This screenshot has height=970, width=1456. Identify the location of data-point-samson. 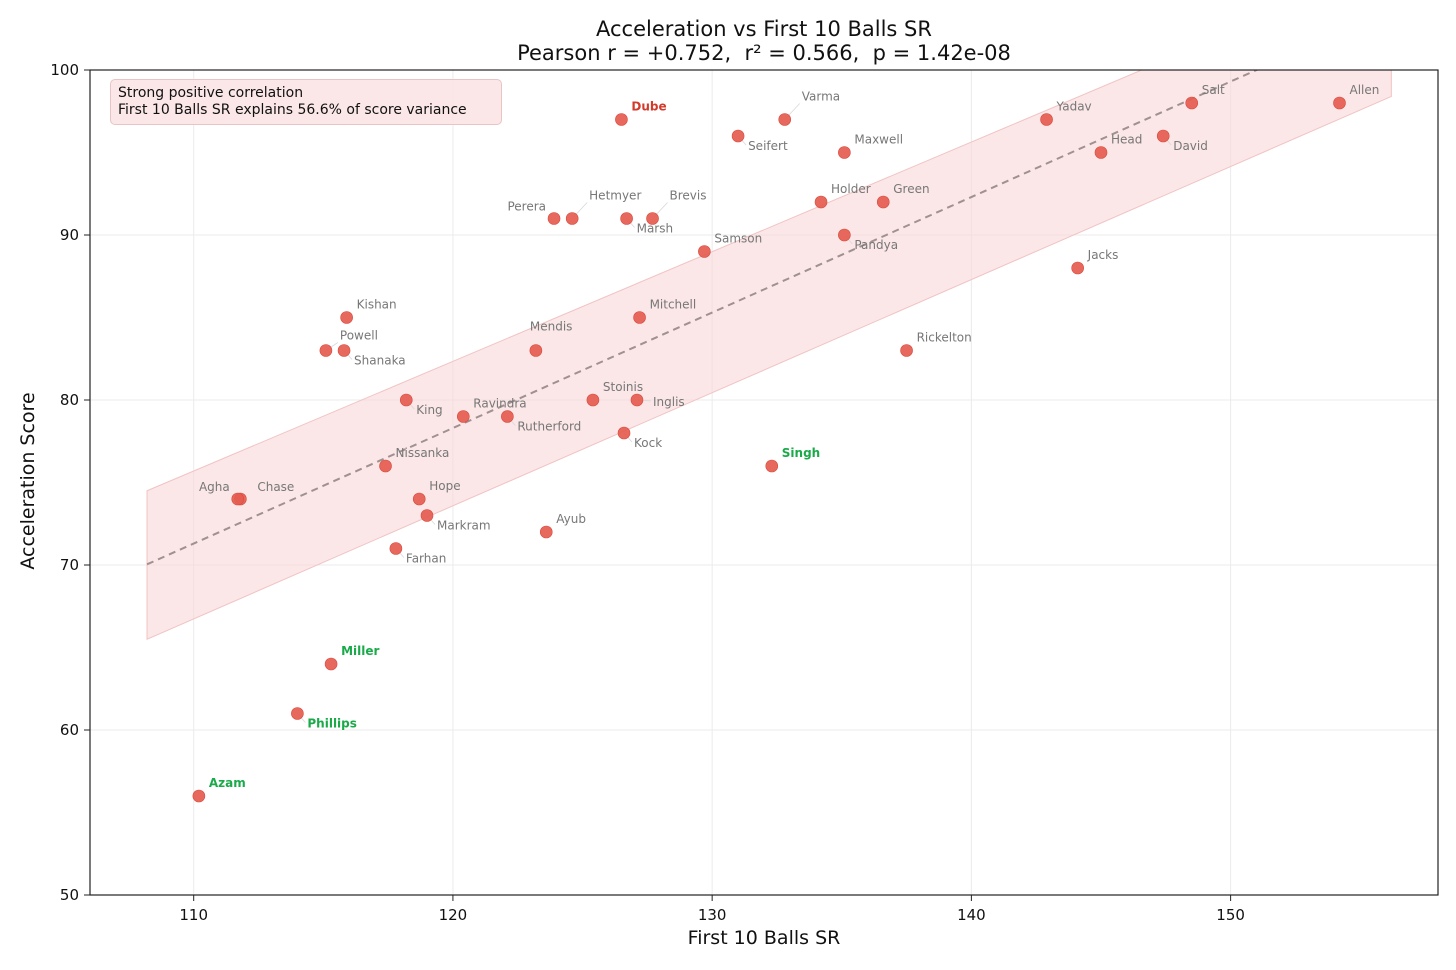
(704, 251).